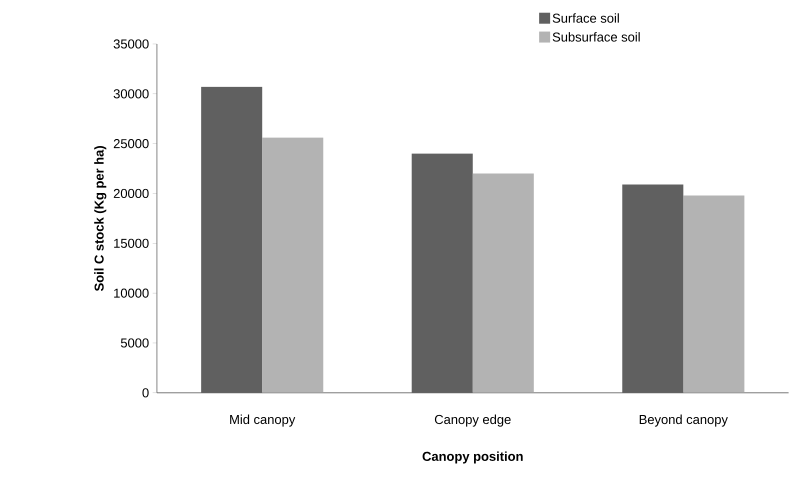 Image resolution: width=789 pixels, height=486 pixels. What do you see at coordinates (131, 193) in the screenshot?
I see `y-tick-label: 20000` at bounding box center [131, 193].